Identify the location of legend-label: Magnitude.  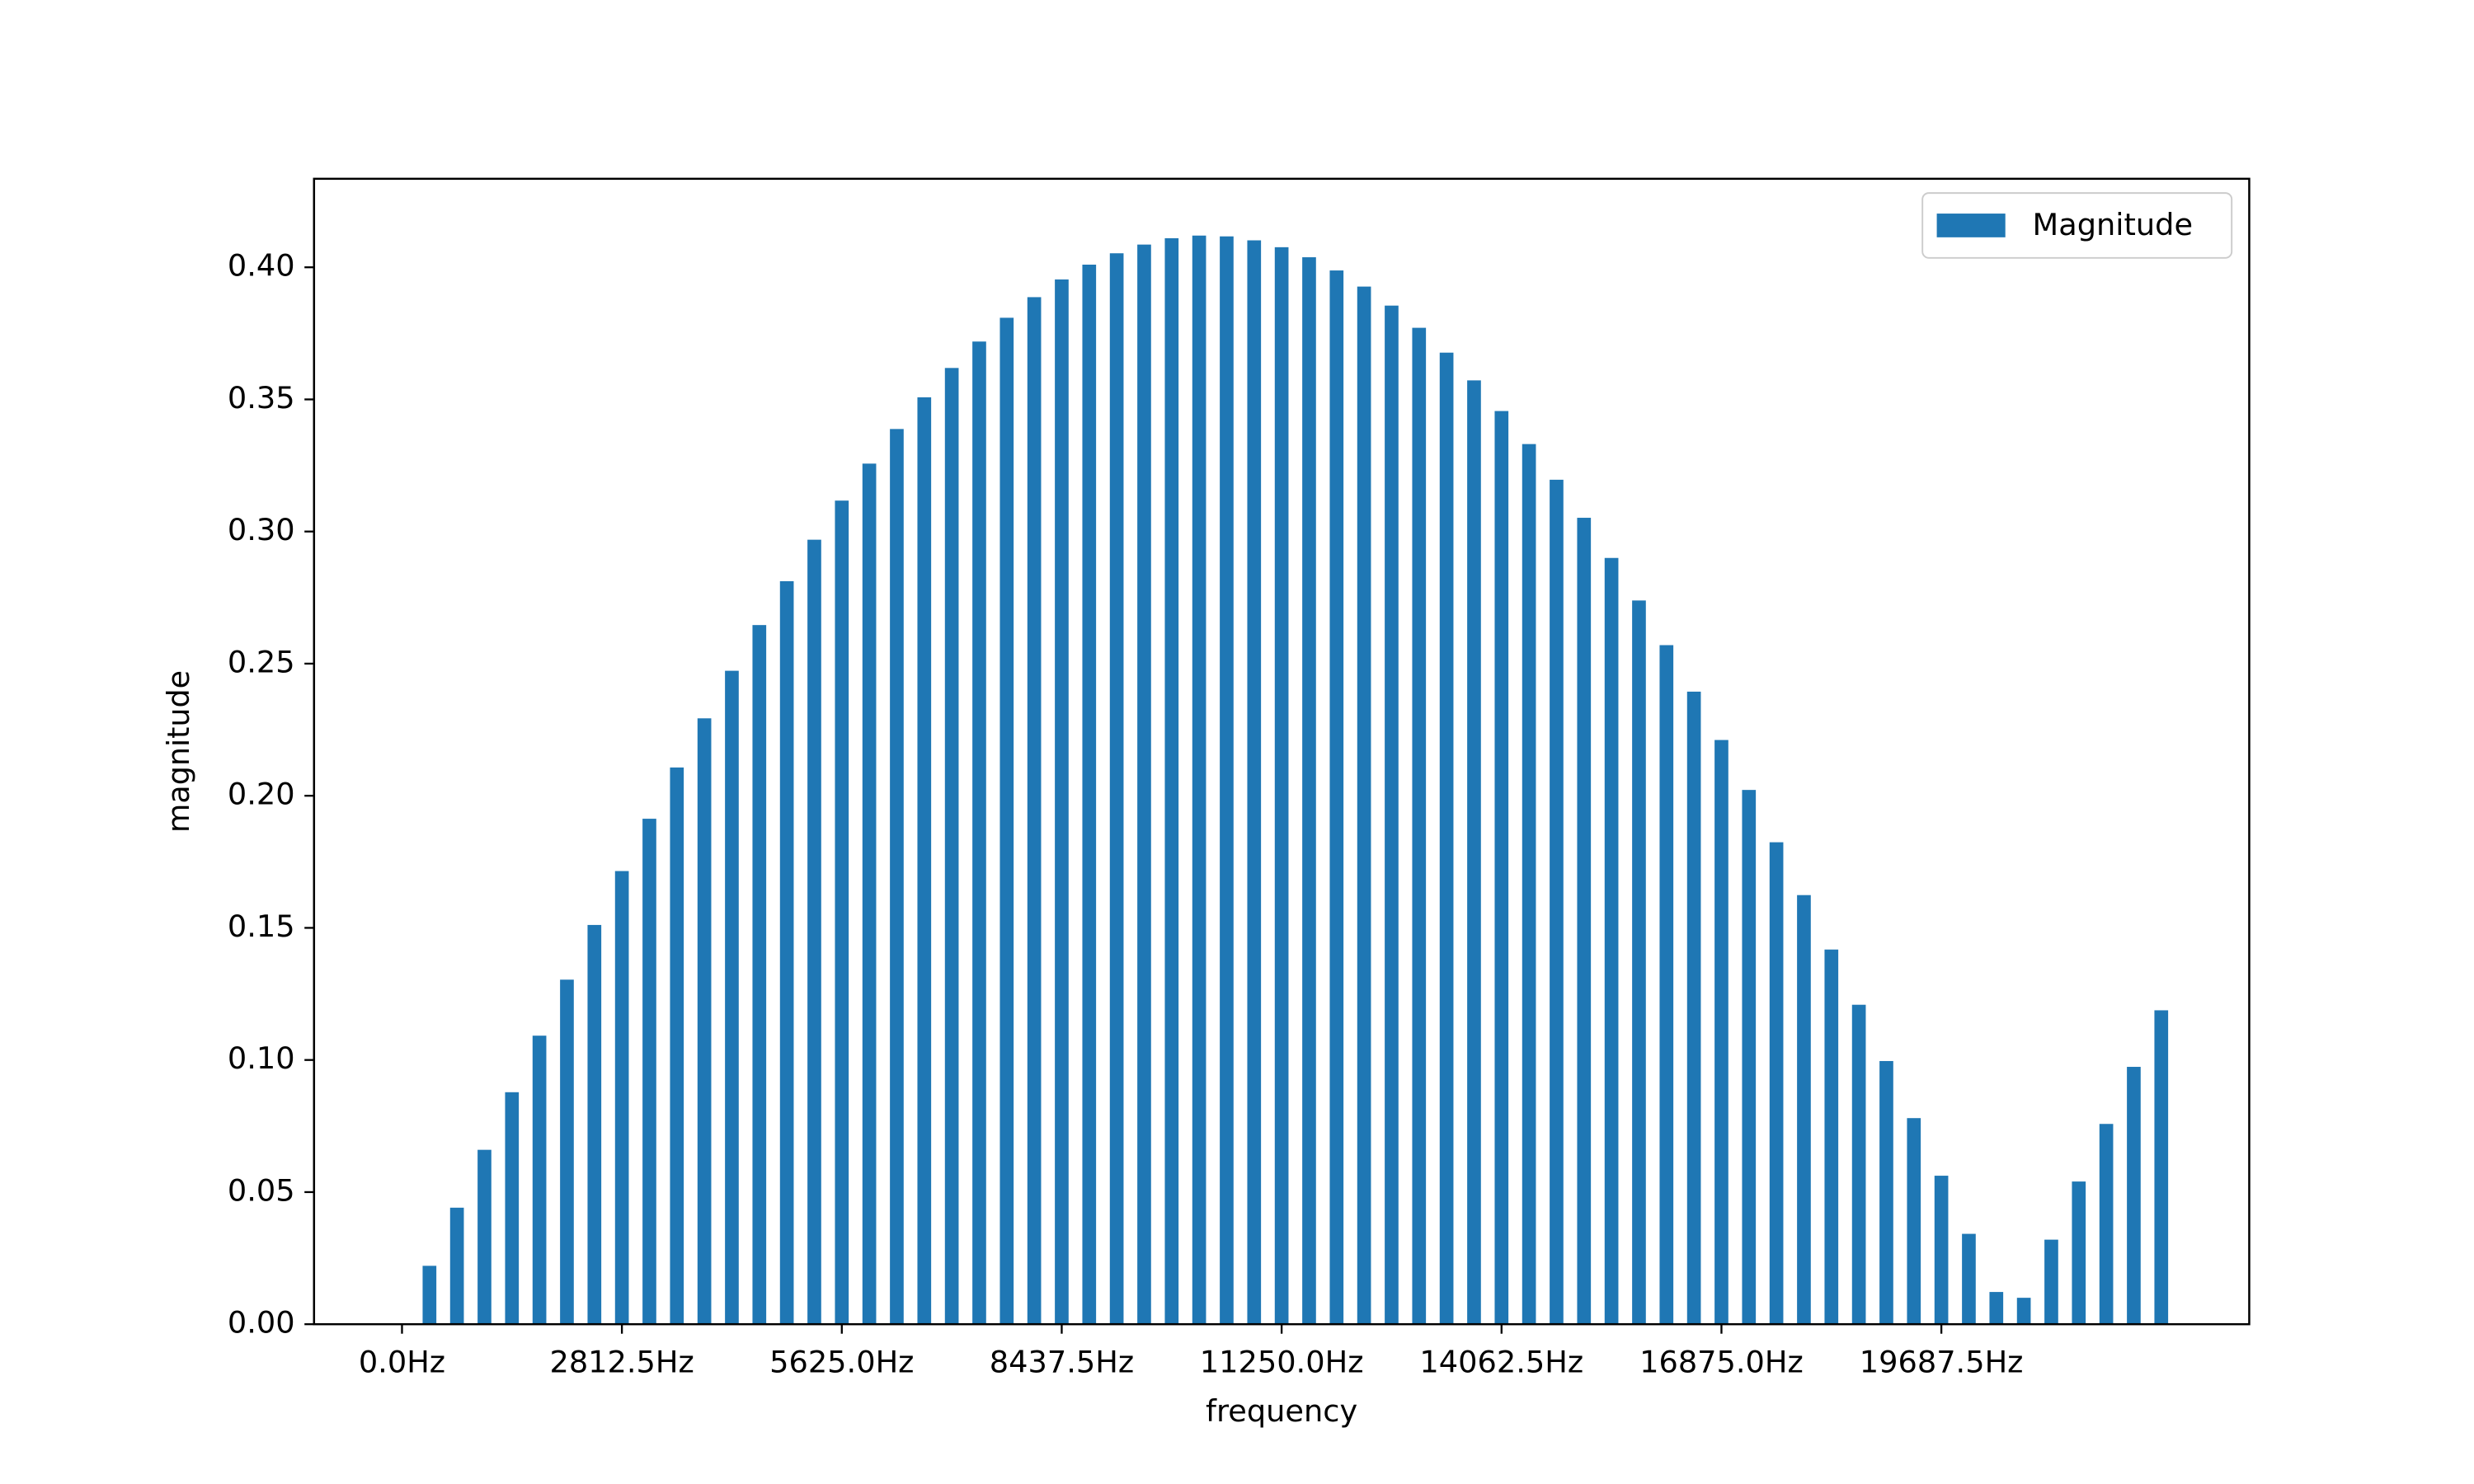
(2113, 224).